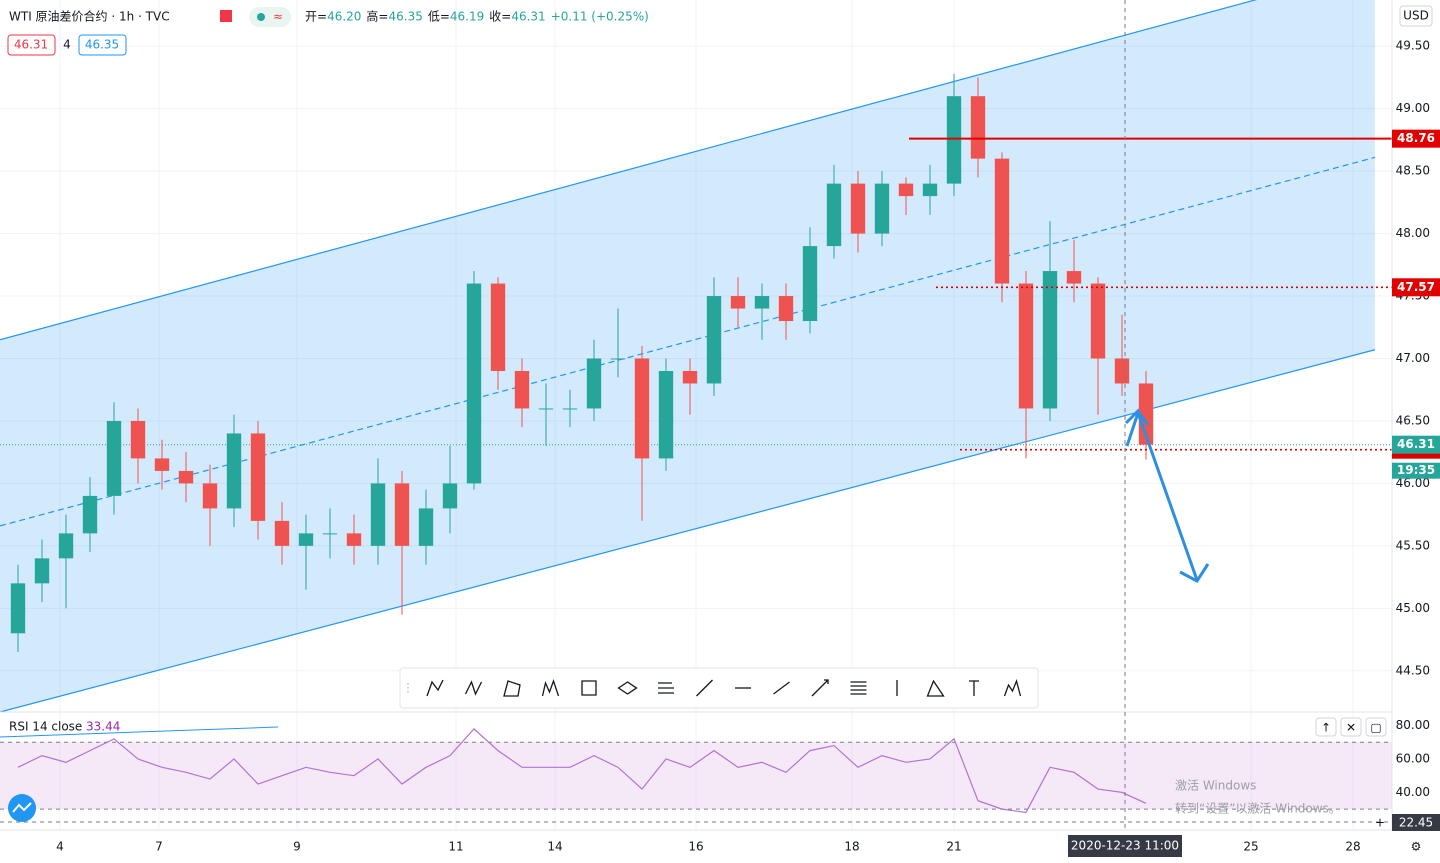 The height and width of the screenshot is (863, 1440). Describe the element at coordinates (1413, 46) in the screenshot. I see `y-tick-label: 49.50` at that location.